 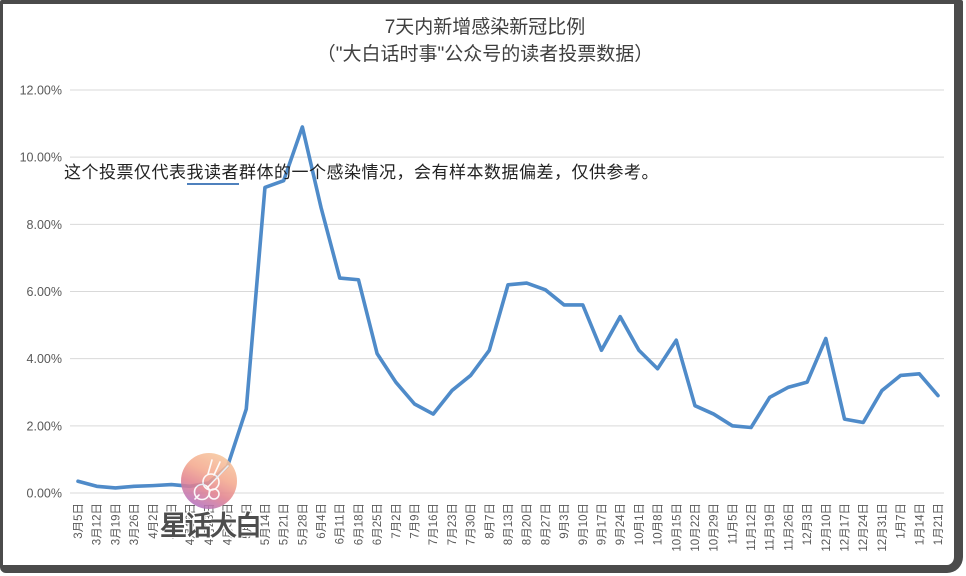 What do you see at coordinates (485, 54) in the screenshot?
I see `chart-subtitle: （"大白话时事"公众号的读者投票数据）` at bounding box center [485, 54].